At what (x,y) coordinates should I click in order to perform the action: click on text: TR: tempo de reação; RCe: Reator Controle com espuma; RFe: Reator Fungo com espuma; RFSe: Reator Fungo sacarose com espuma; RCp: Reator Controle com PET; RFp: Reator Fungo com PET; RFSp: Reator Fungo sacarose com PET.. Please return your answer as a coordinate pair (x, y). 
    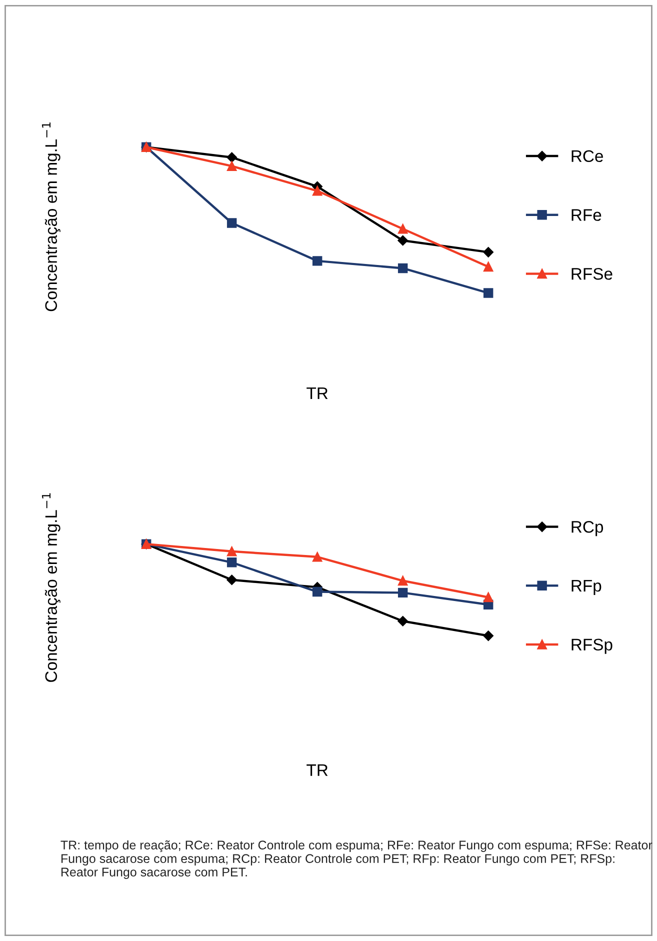
    Looking at the image, I should click on (356, 859).